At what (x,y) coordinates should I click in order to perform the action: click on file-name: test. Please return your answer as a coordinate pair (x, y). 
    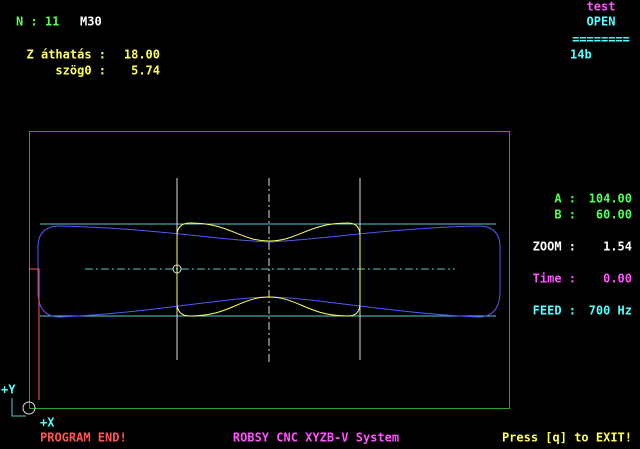
    Looking at the image, I should click on (601, 7).